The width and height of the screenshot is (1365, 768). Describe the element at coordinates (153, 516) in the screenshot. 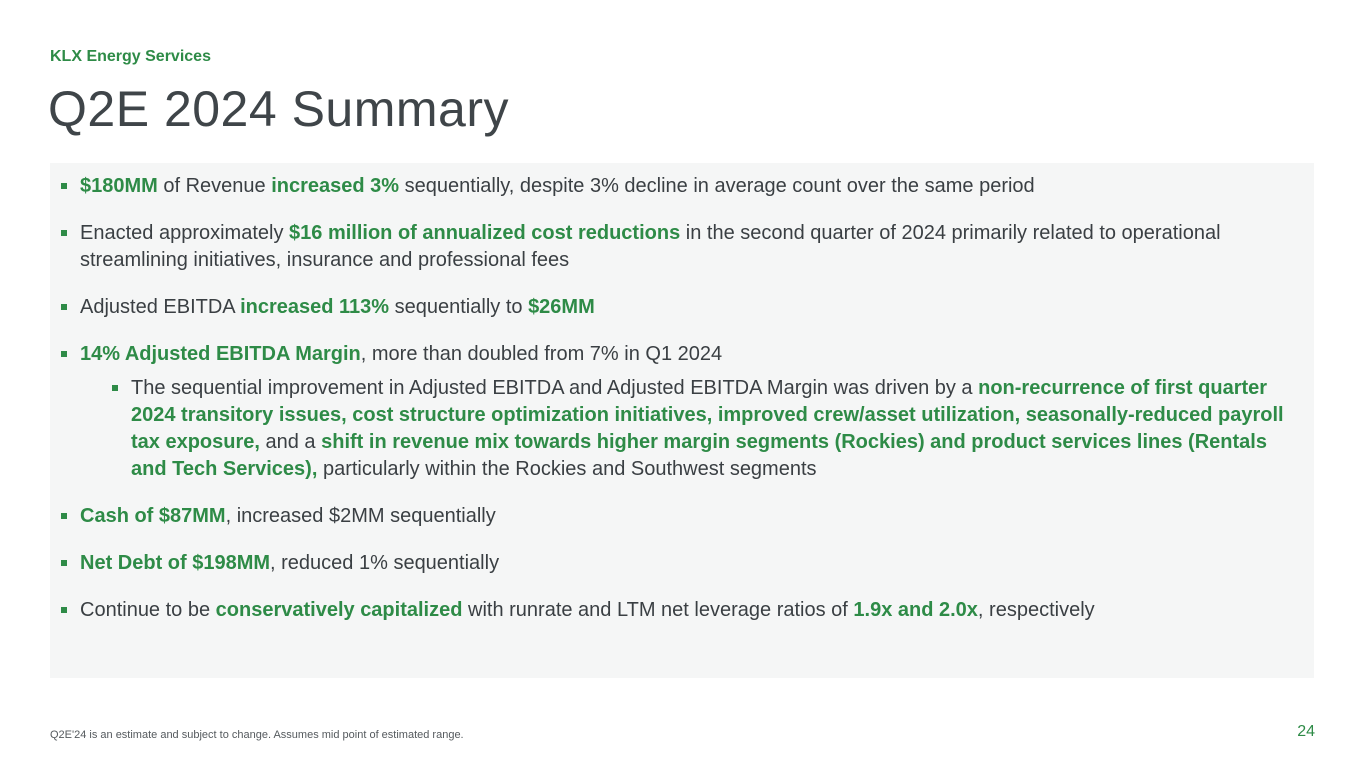

I see `bullet-highlight: Cash of $87MM` at that location.